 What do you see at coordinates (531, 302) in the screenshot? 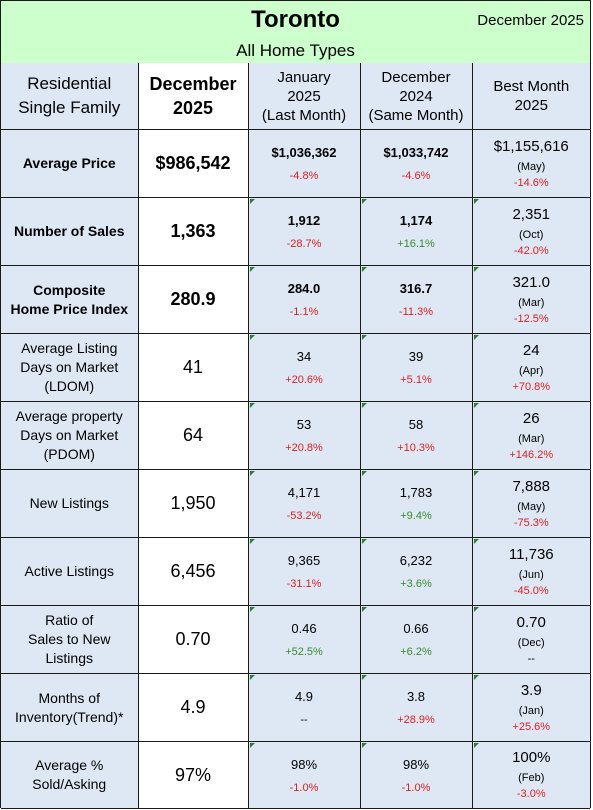
I see `best-month-name: (Mar)` at bounding box center [531, 302].